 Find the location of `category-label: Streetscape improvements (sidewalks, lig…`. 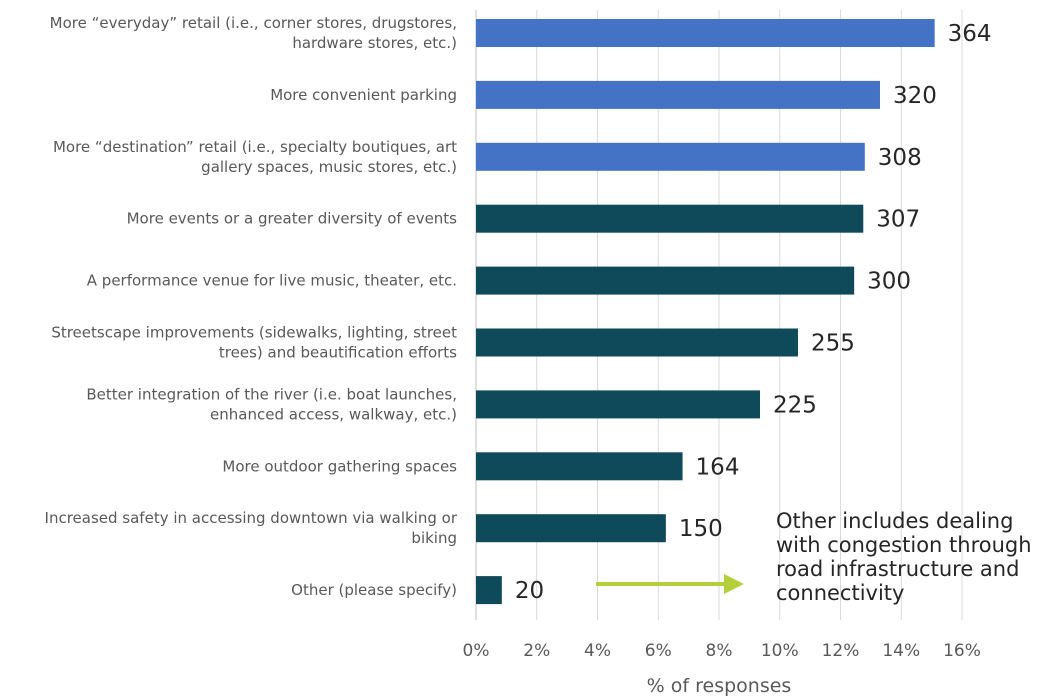

category-label: Streetscape improvements (sidewalks, lig… is located at coordinates (254, 343).